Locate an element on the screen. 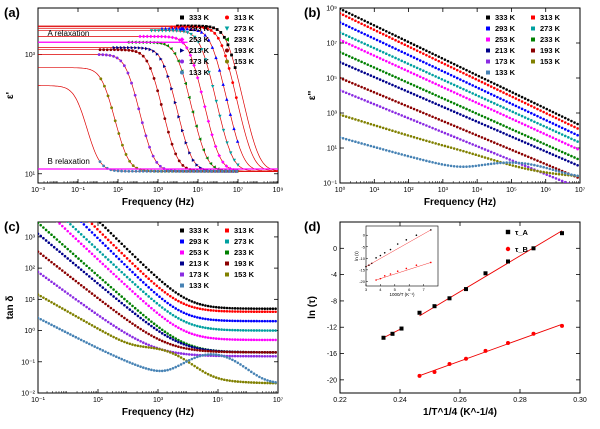 This screenshot has width=600, height=429. inset-fit-line is located at coordinates (398, 248).